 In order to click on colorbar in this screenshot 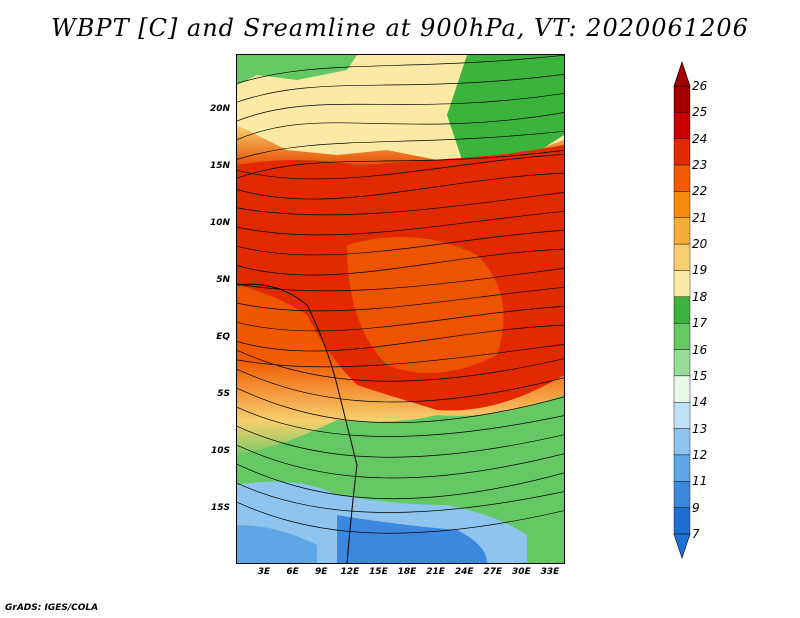, I will do `click(682, 310)`.